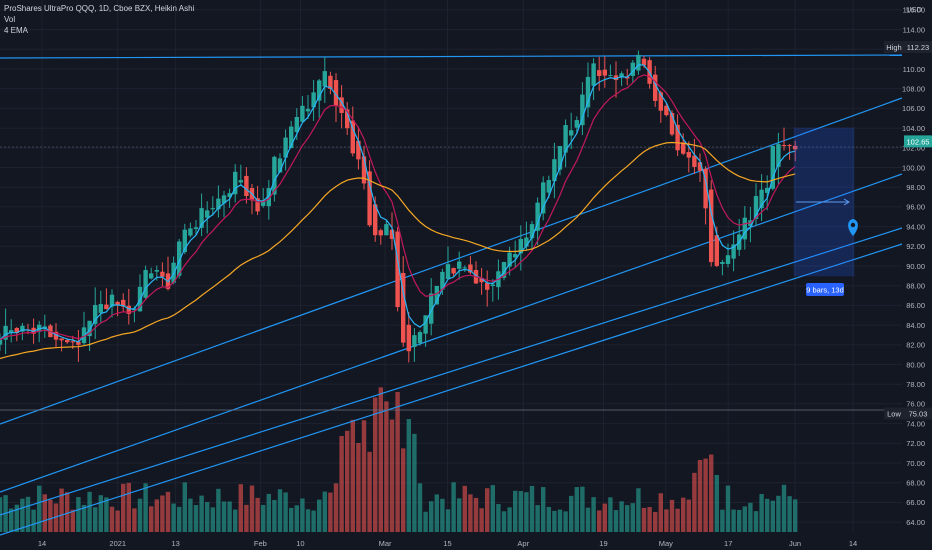  I want to click on price-tick-label: 98.00, so click(915, 187).